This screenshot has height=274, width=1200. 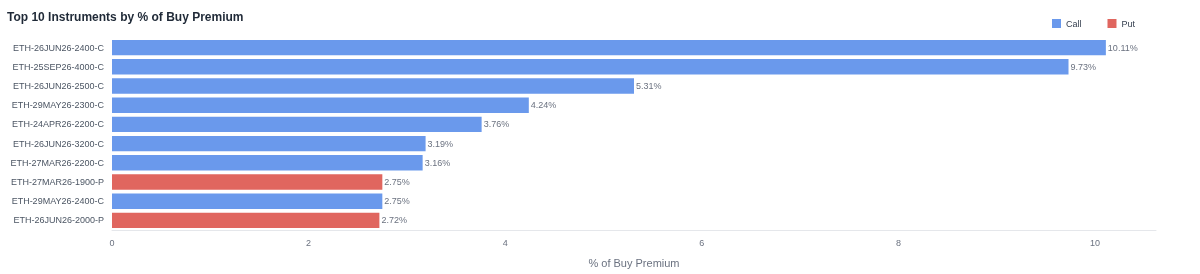 I want to click on data-label: 3.16%, so click(x=437, y=162).